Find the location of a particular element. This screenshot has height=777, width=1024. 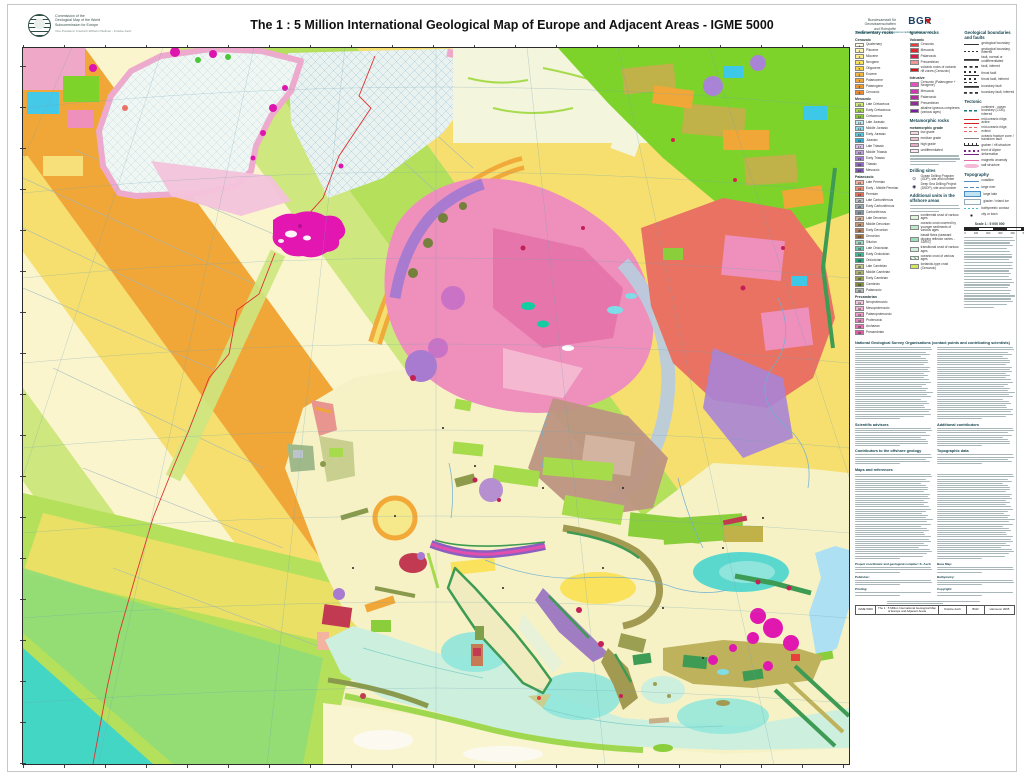

legend-swatch: 1 is located at coordinates (859, 45).